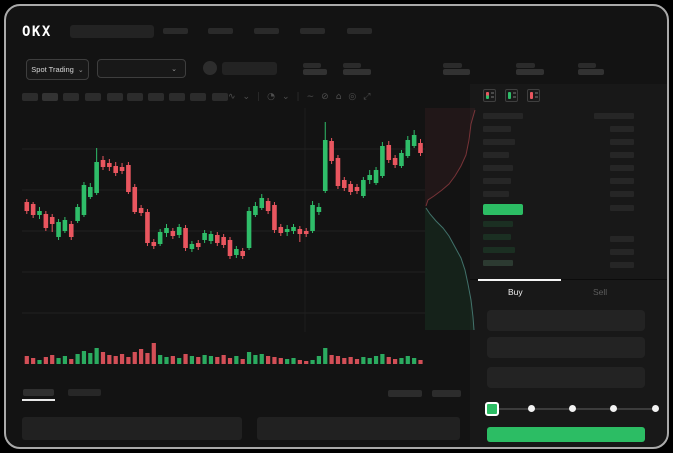 This screenshot has width=673, height=453. I want to click on active-tab-indicator, so click(519, 279).